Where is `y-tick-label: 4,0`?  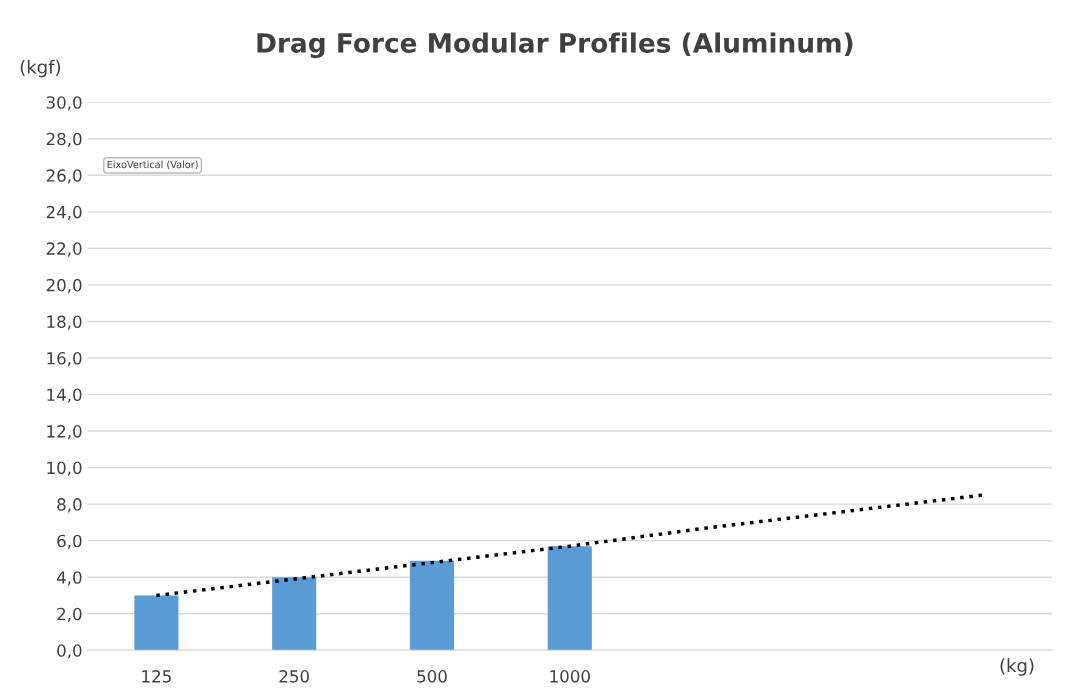 y-tick-label: 4,0 is located at coordinates (69, 578).